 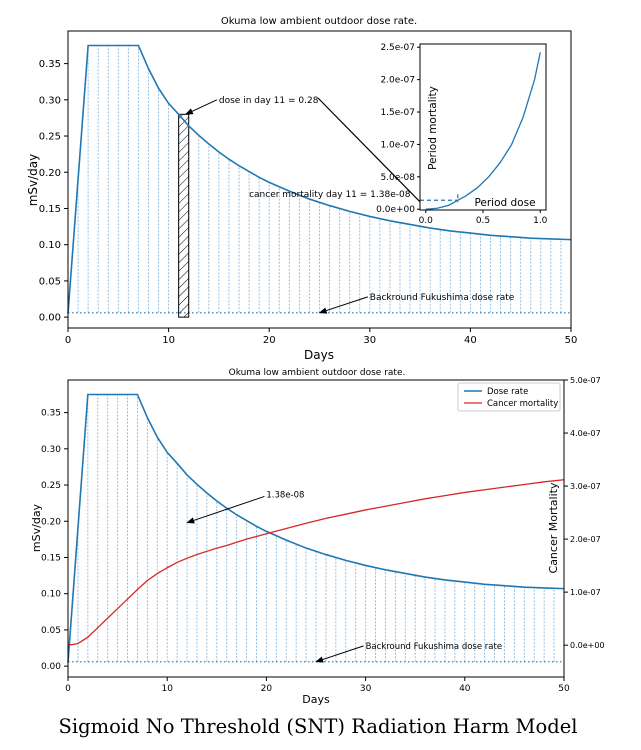 I want to click on bottom-chart-mortality-annotation: 1.38e-08, so click(x=285, y=495).